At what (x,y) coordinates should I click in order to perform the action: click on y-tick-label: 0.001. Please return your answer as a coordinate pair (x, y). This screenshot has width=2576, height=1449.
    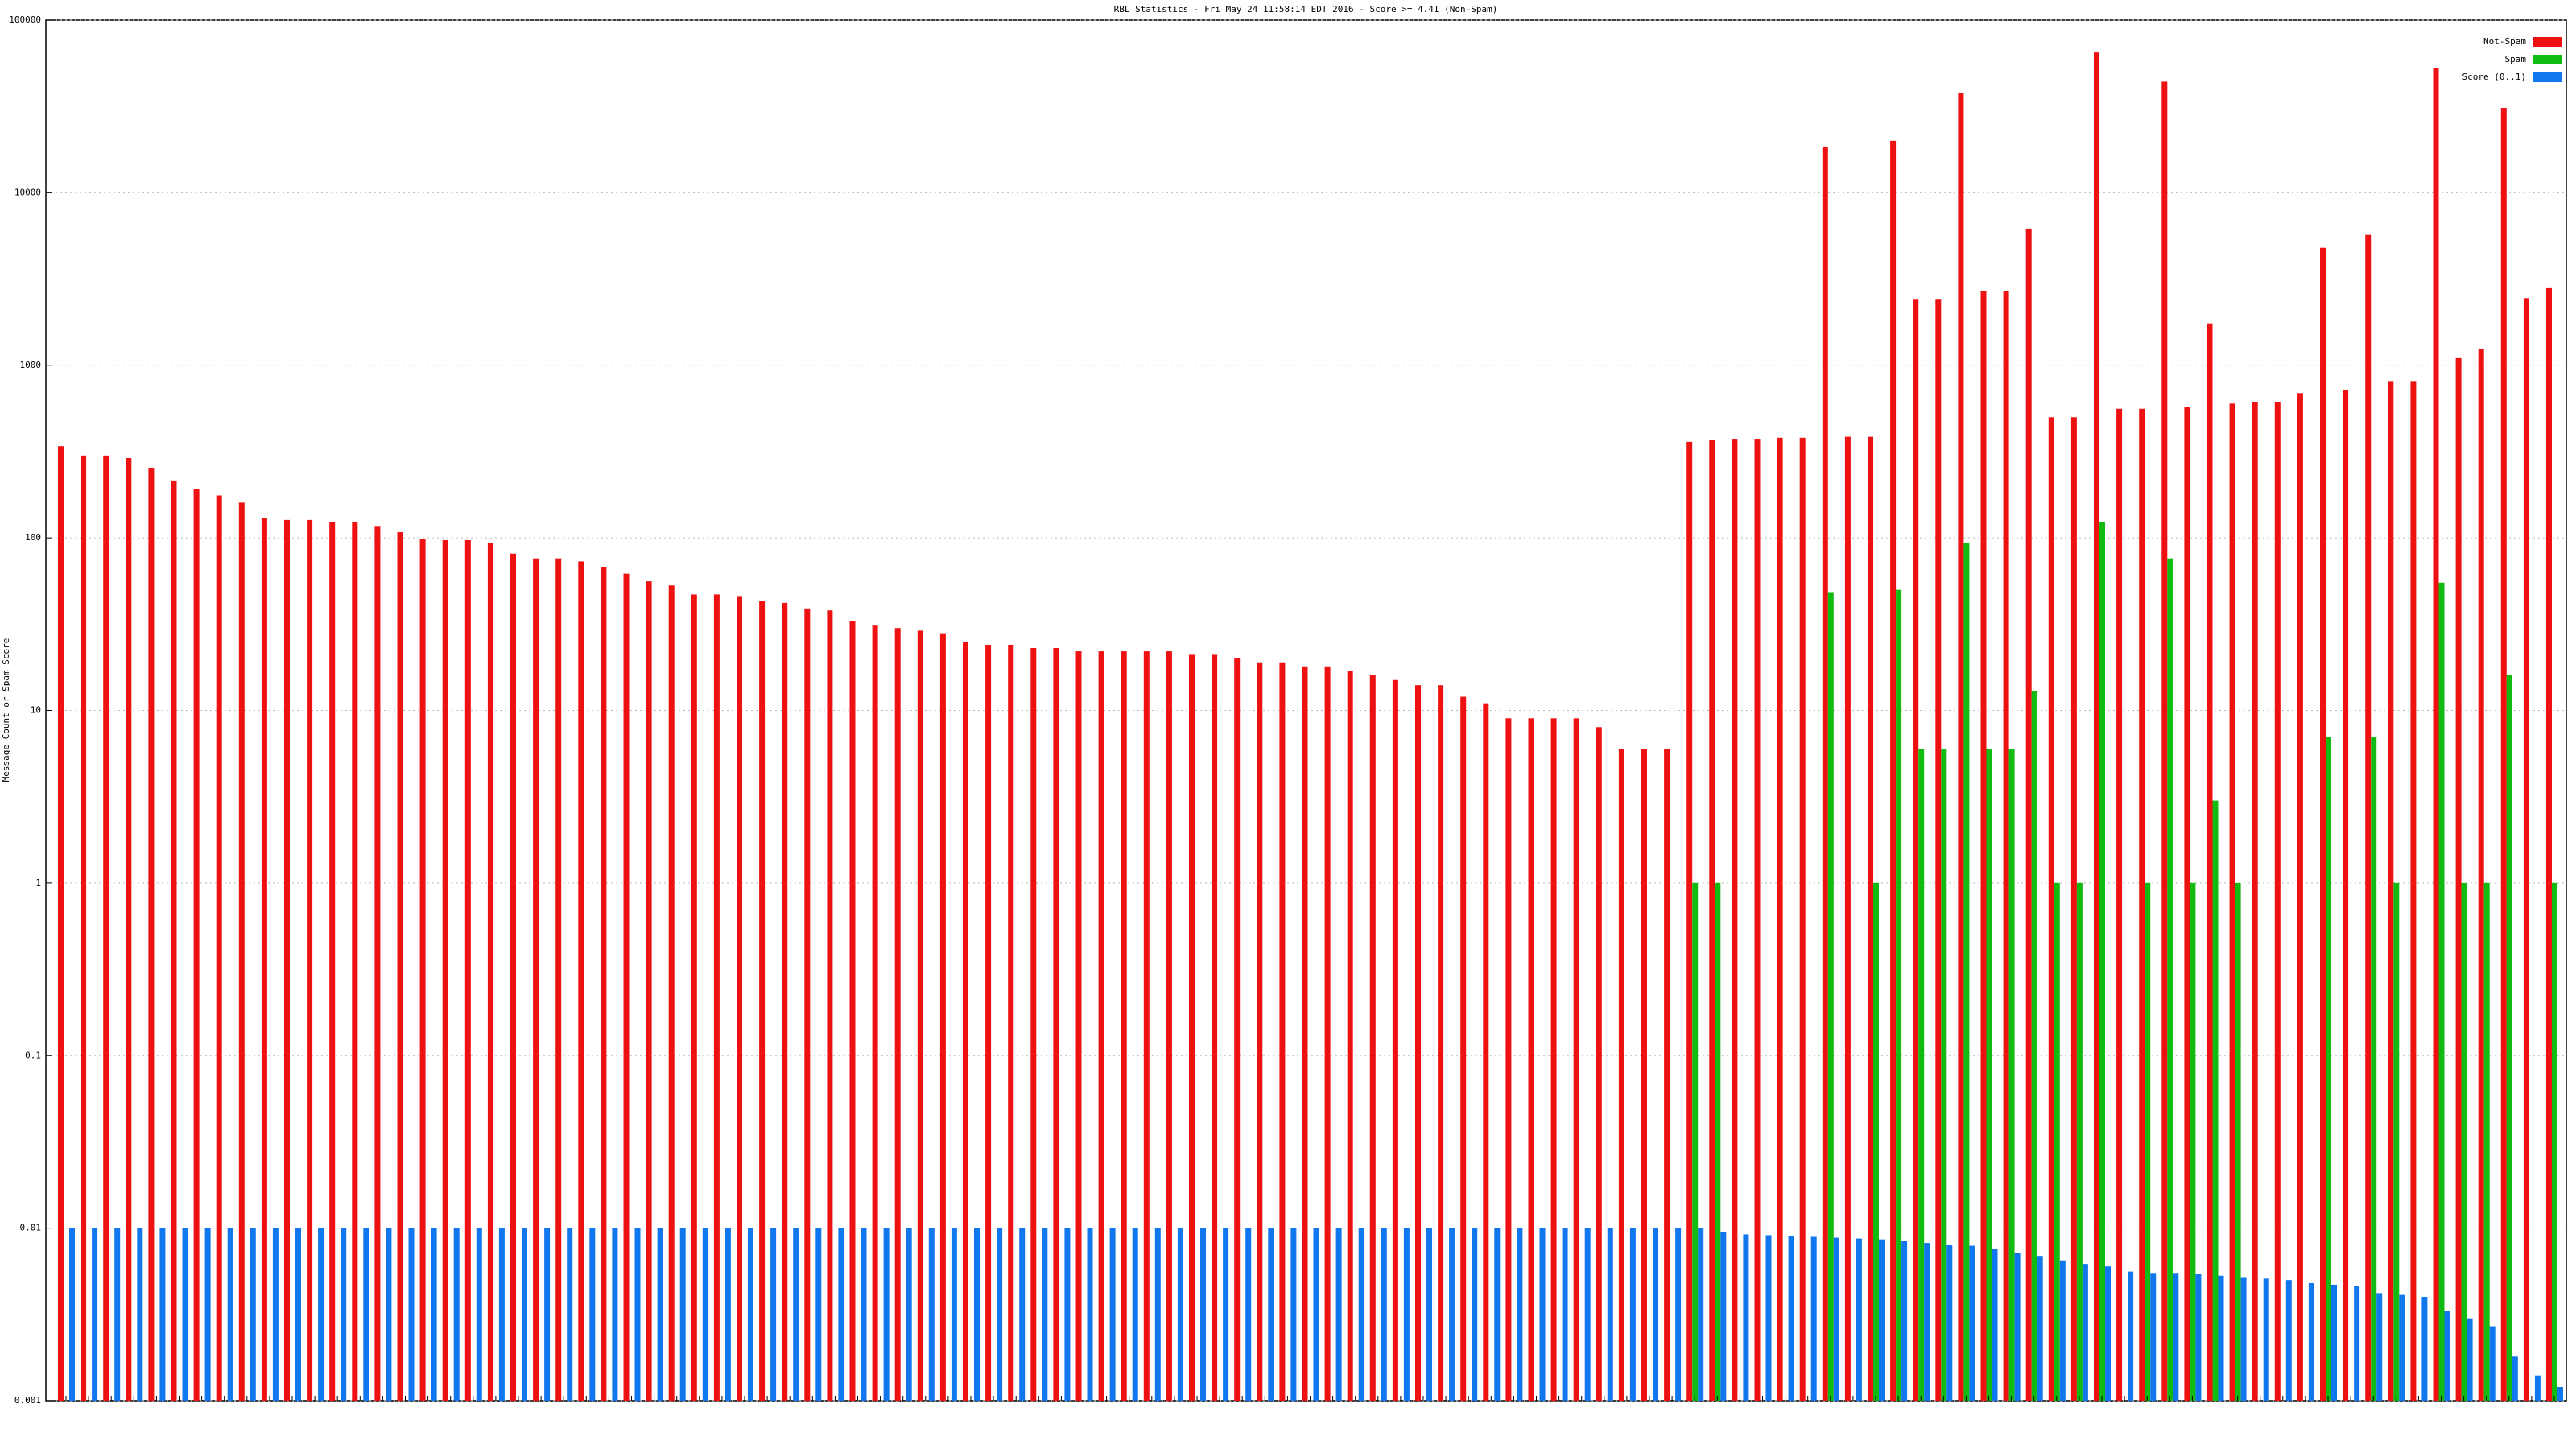
    Looking at the image, I should click on (27, 1400).